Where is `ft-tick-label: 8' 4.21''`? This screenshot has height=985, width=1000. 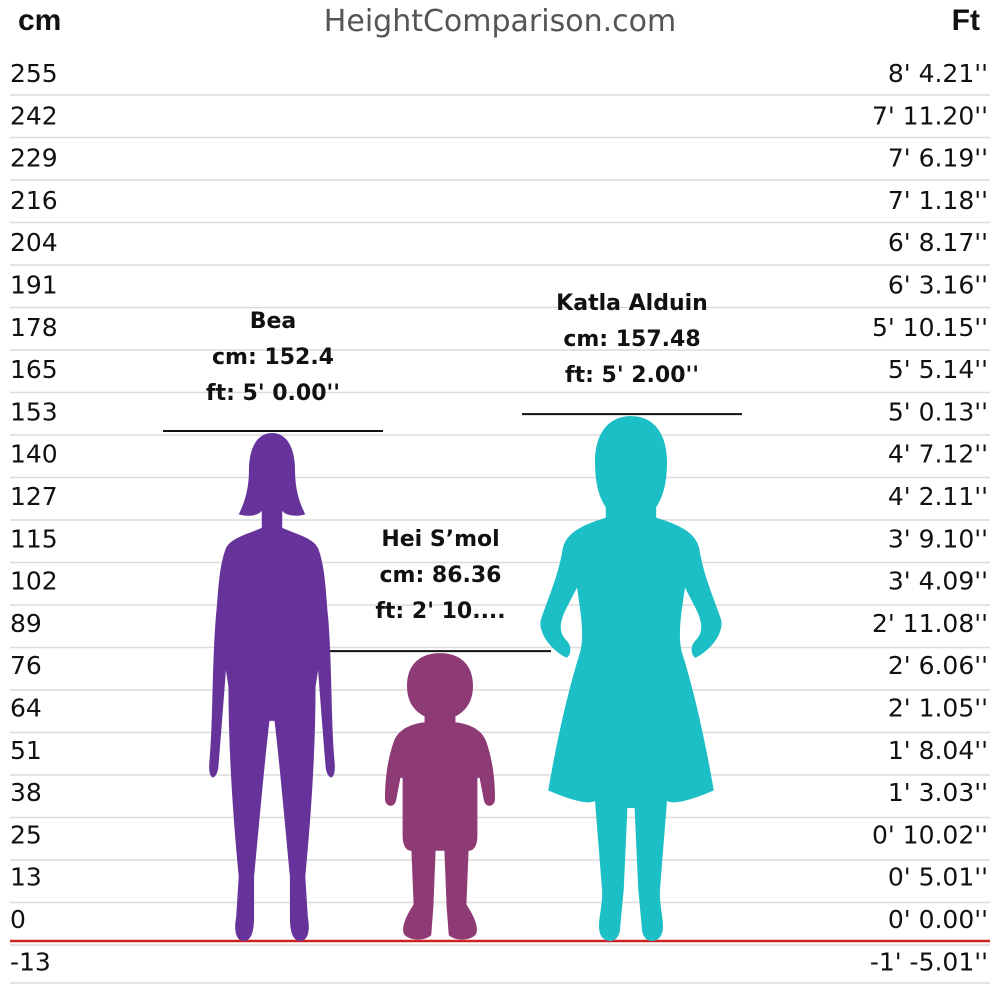
ft-tick-label: 8' 4.21'' is located at coordinates (938, 73).